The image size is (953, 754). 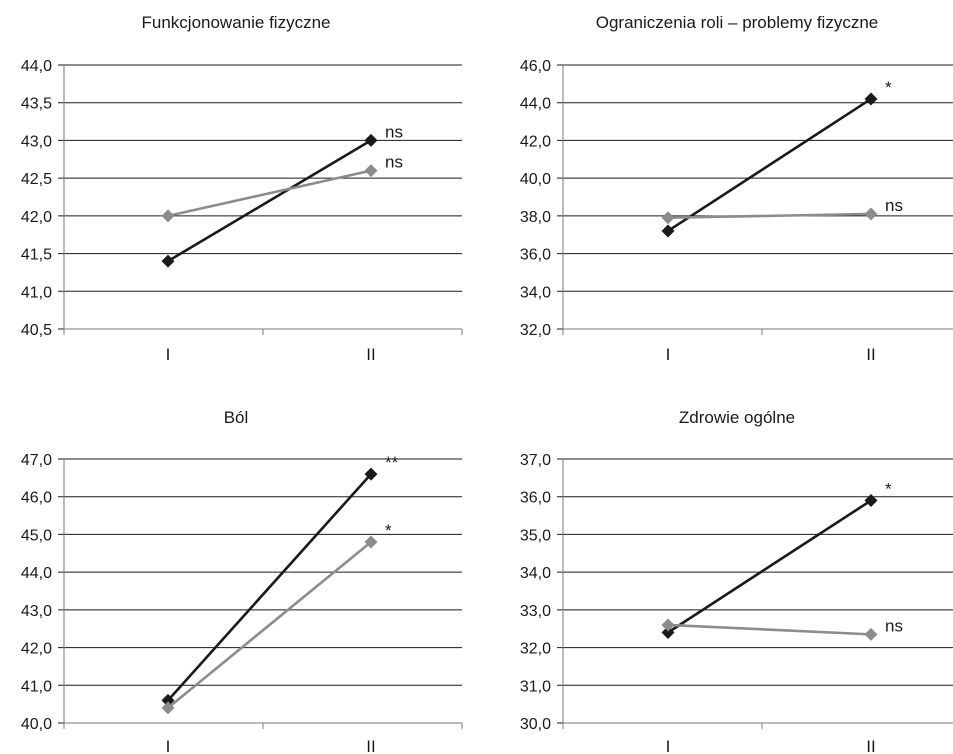 I want to click on y-tick-label: 47,0, so click(x=36, y=460).